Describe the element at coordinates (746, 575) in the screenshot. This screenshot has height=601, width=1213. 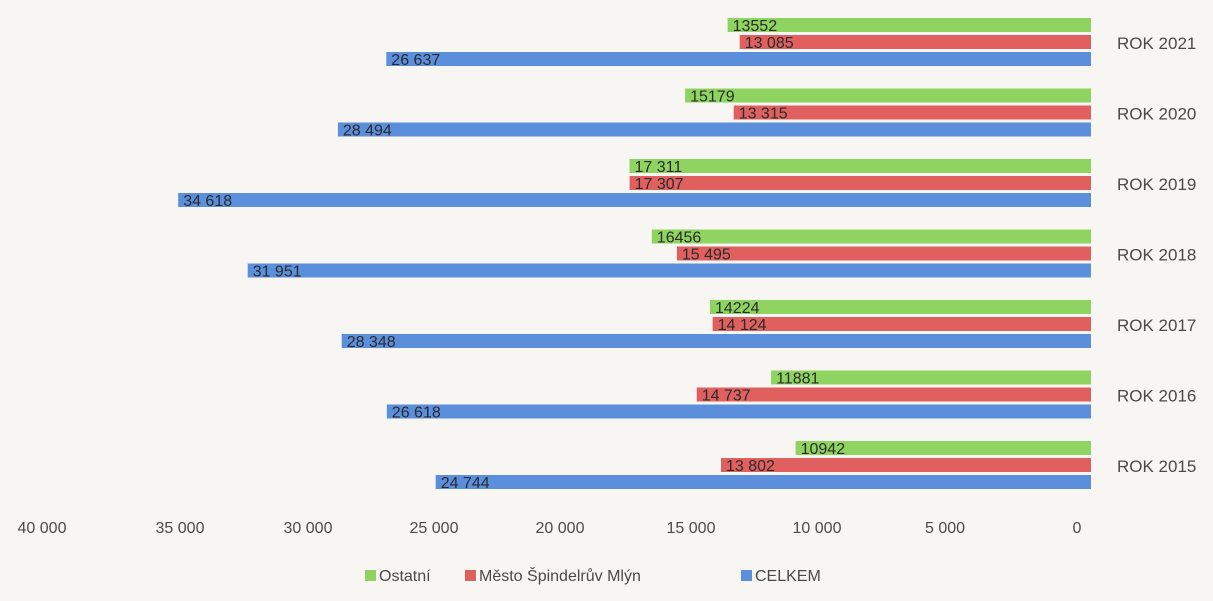
I see `legend-swatch-celkem` at that location.